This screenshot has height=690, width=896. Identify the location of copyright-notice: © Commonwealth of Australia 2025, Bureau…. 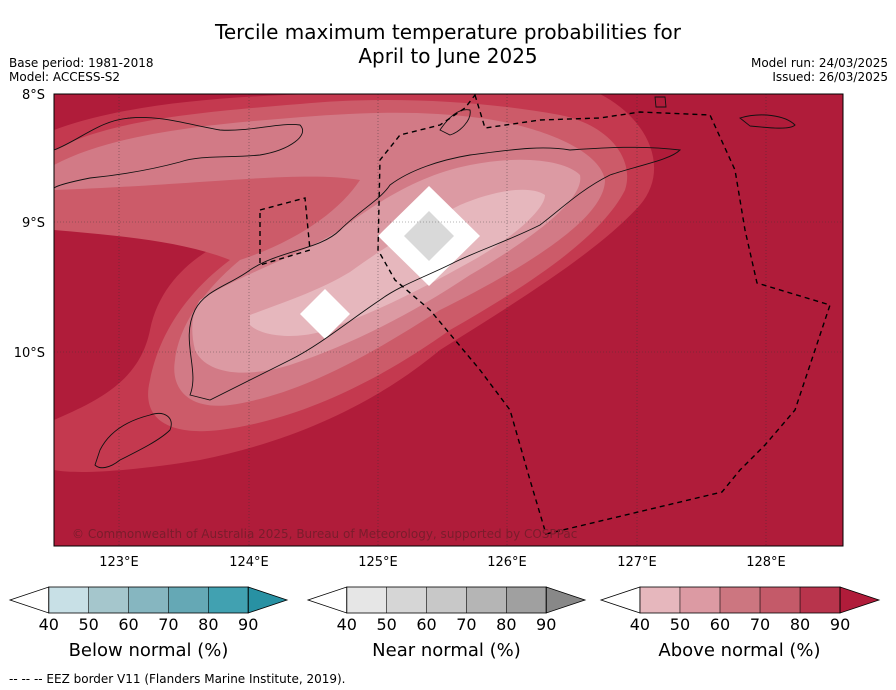
(324, 534).